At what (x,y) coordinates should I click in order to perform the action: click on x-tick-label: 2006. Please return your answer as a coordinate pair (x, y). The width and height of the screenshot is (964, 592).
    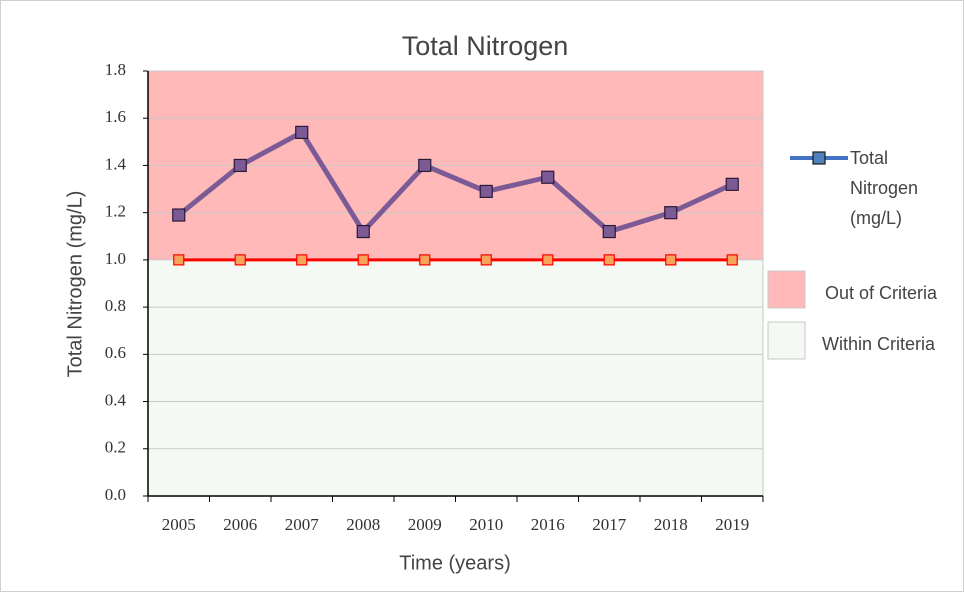
    Looking at the image, I should click on (240, 524).